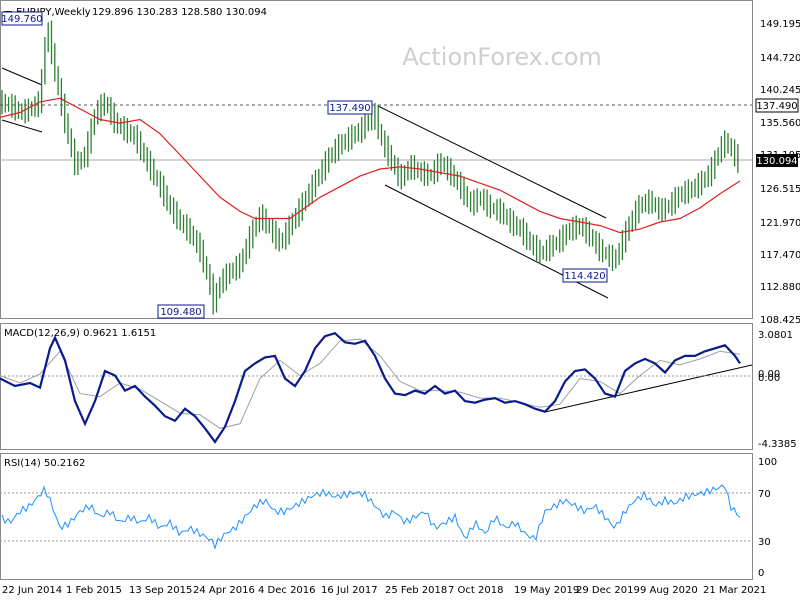  I want to click on hline-price-box: 137.490, so click(777, 105).